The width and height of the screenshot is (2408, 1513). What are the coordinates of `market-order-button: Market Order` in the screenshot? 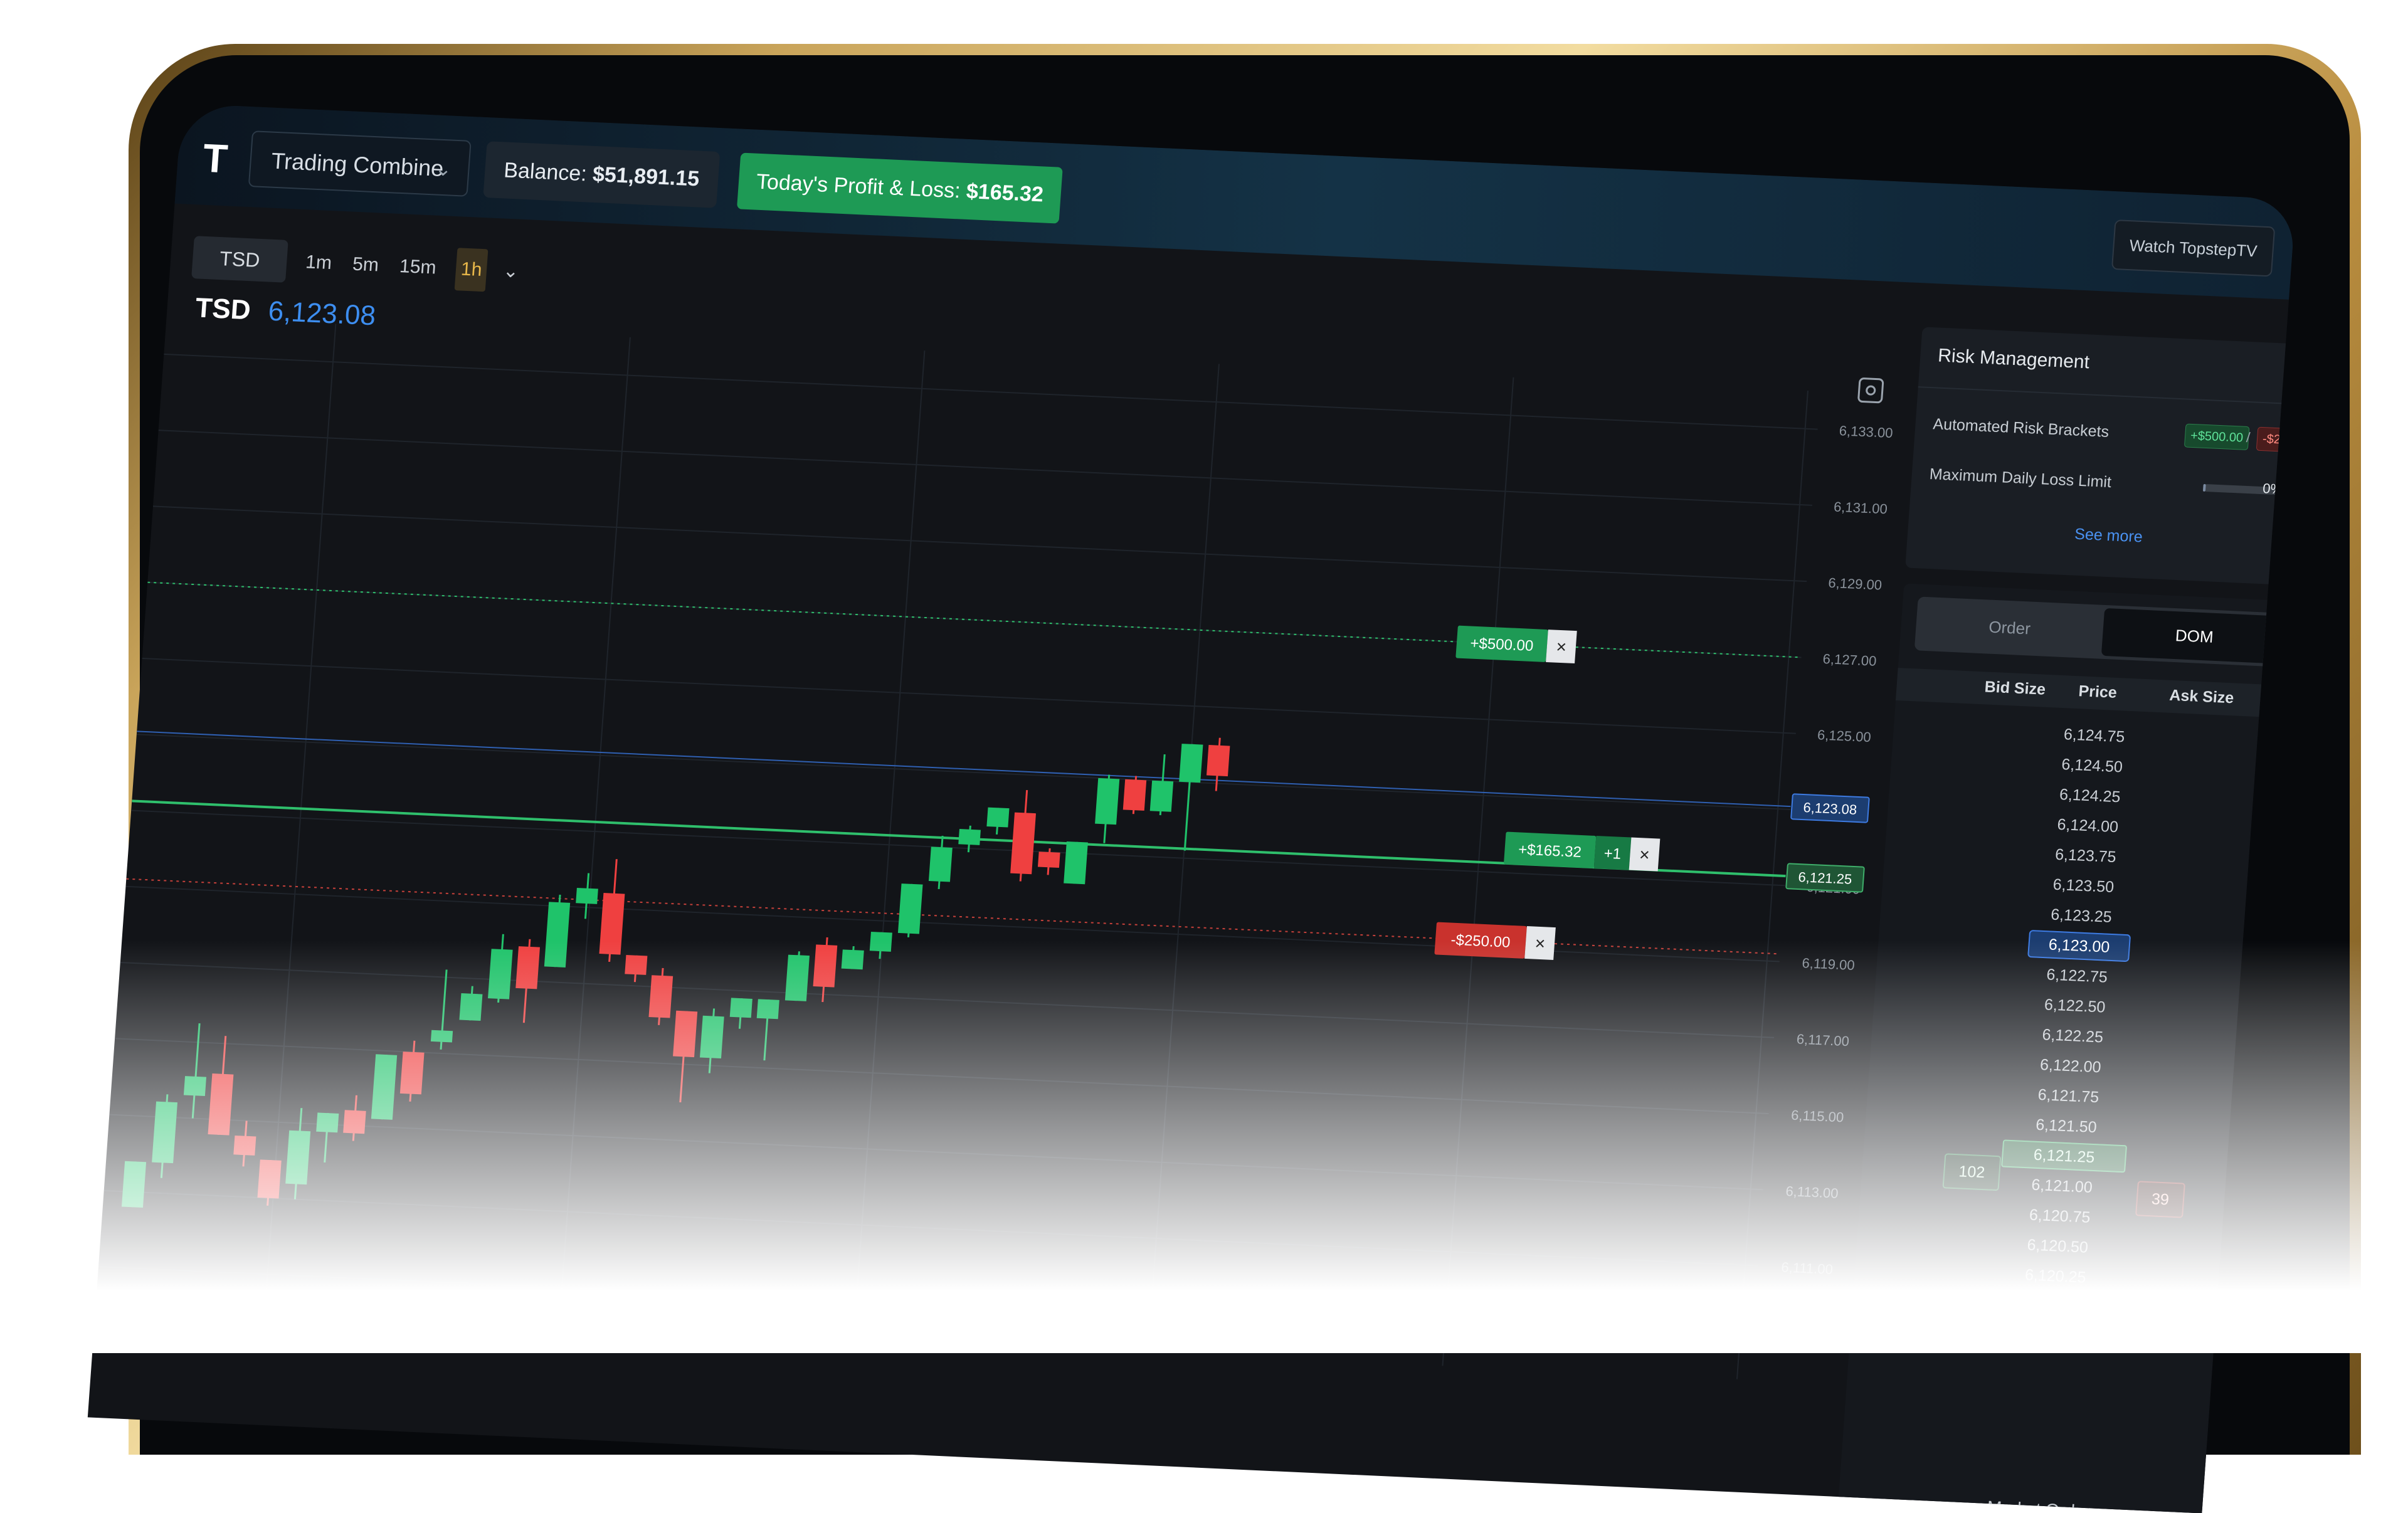 It's located at (2038, 1505).